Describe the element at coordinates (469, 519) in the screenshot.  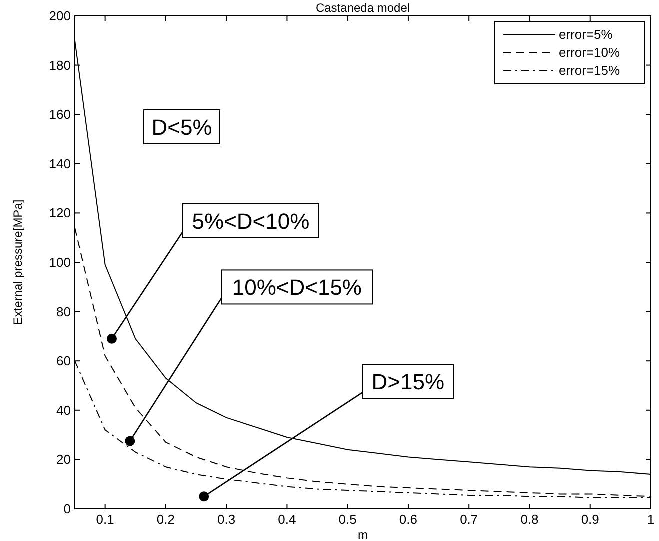
I see `x-tick-label: 0.7` at that location.